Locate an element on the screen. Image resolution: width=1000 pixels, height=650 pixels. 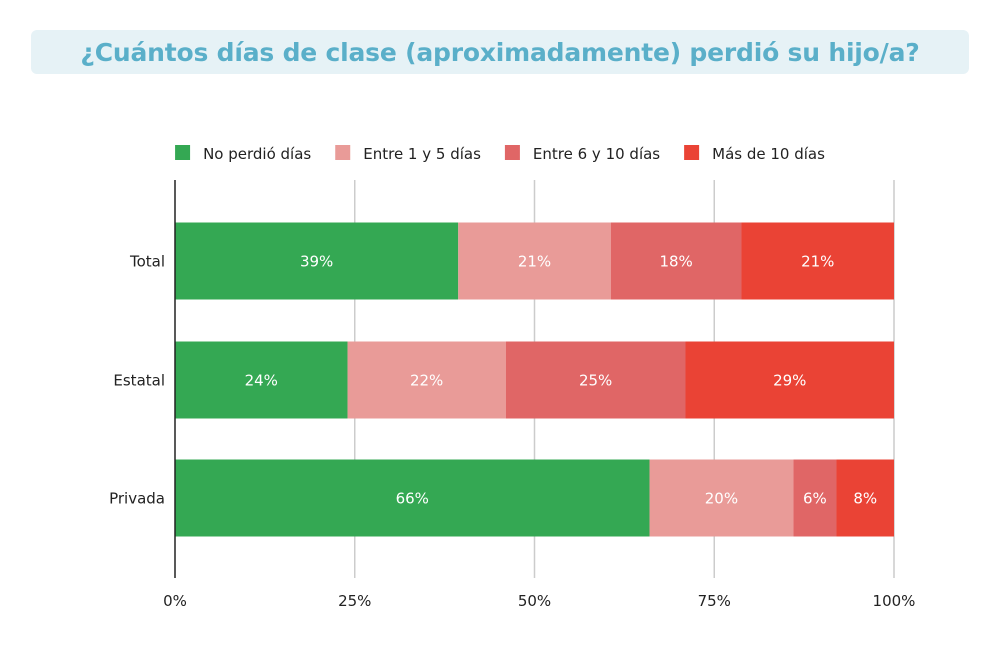
bar-value-label: 6% is located at coordinates (815, 499).